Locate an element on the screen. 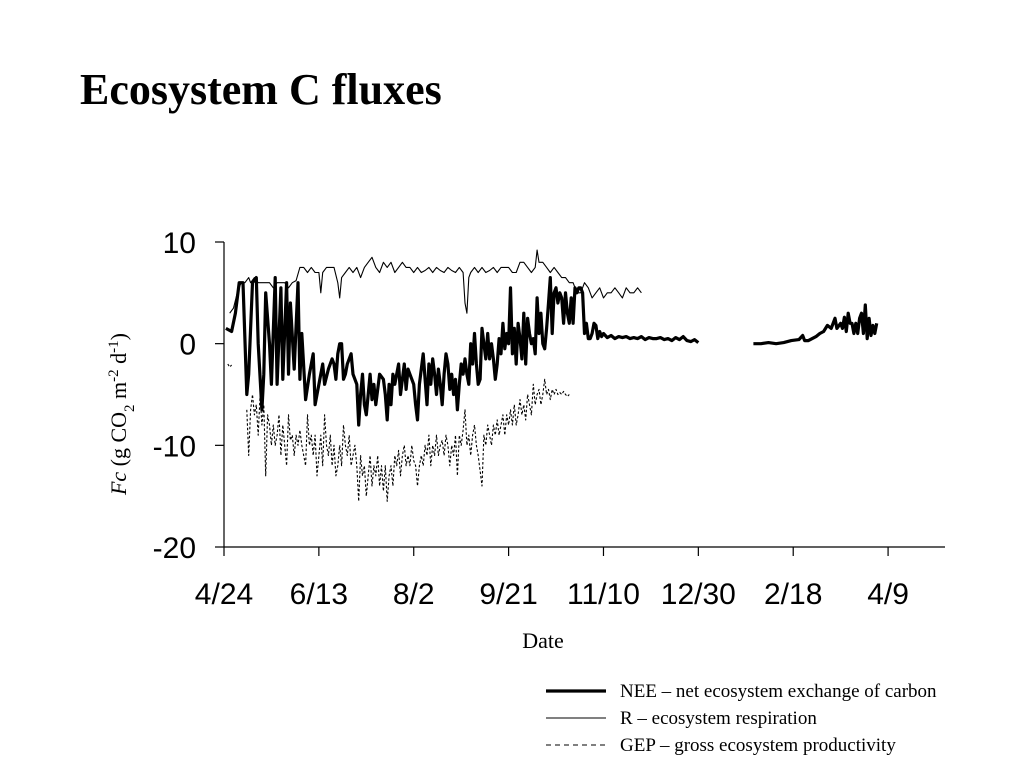 The width and height of the screenshot is (1024, 768). x-tick-label: 12/30 is located at coordinates (698, 594).